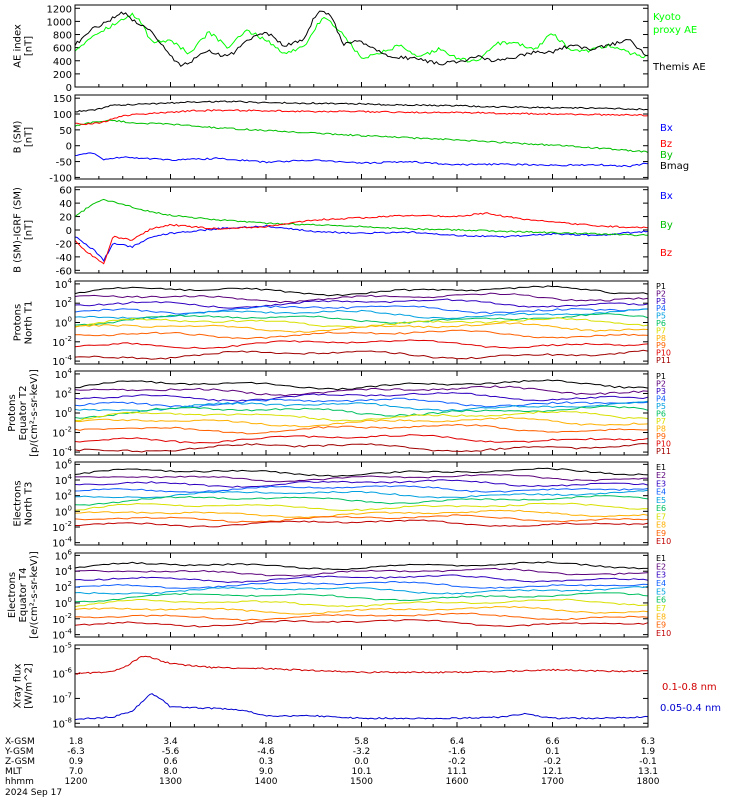 The image size is (750, 800). What do you see at coordinates (64, 480) in the screenshot?
I see `y-tick-label: 10⁴` at bounding box center [64, 480].